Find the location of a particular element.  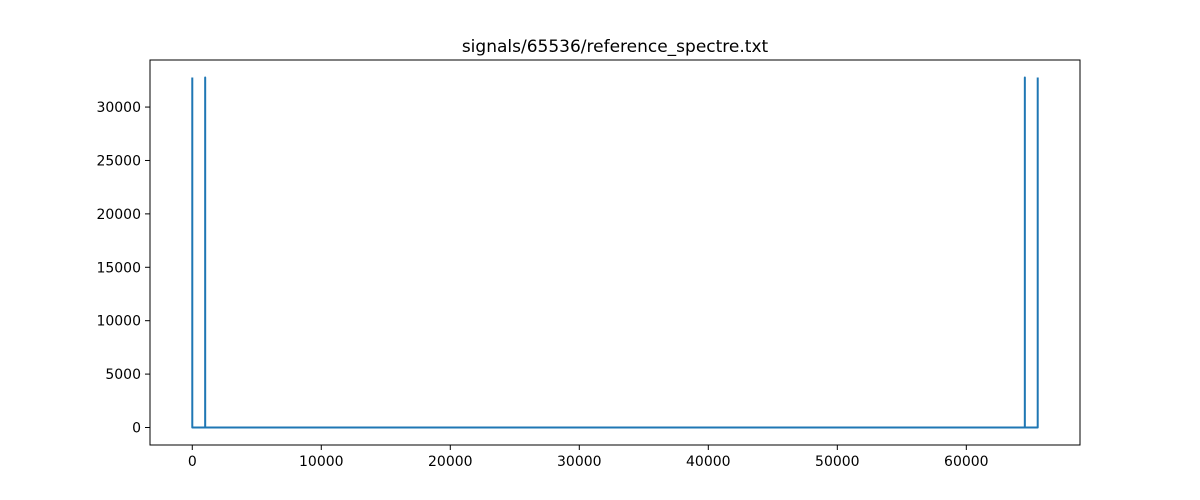

y-tick-label: 20000 is located at coordinates (118, 215).